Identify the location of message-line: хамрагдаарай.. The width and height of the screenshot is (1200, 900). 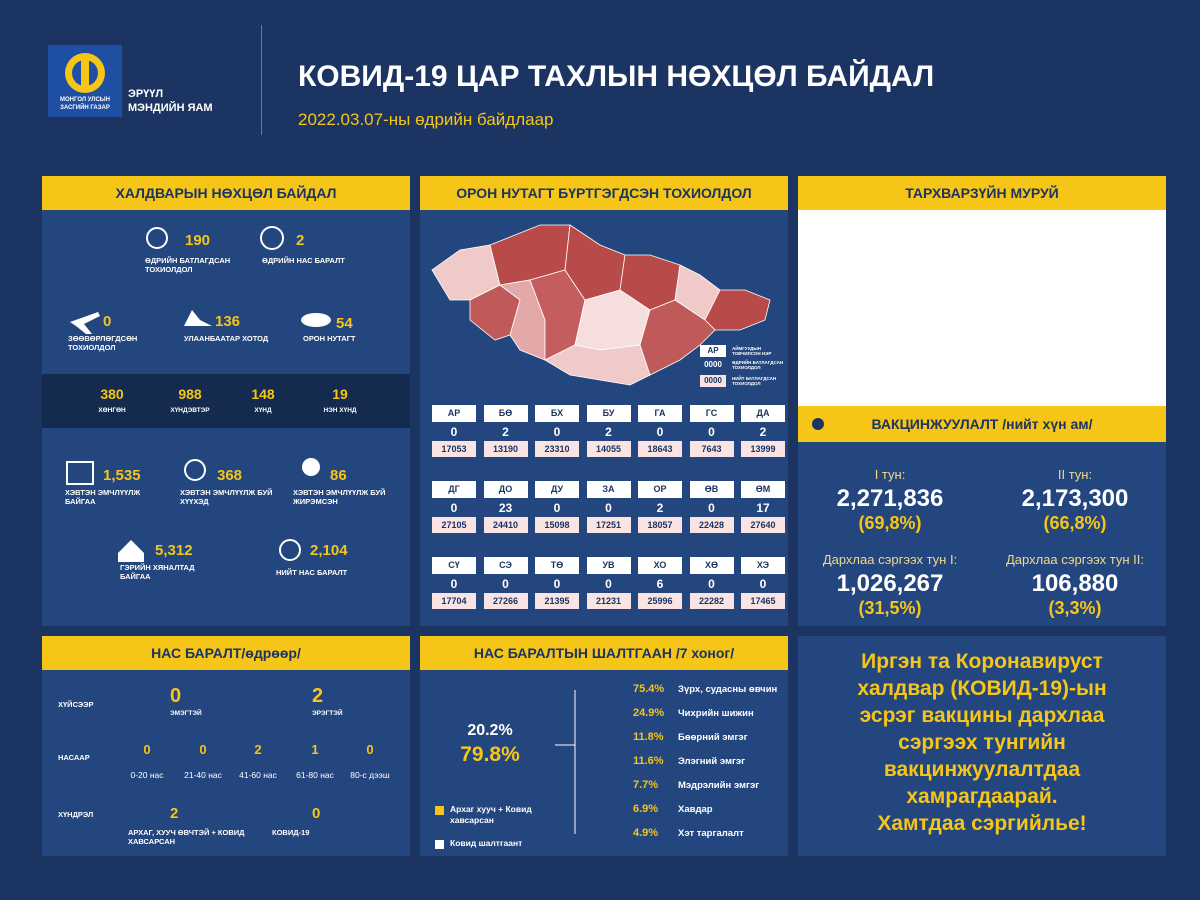
(982, 796).